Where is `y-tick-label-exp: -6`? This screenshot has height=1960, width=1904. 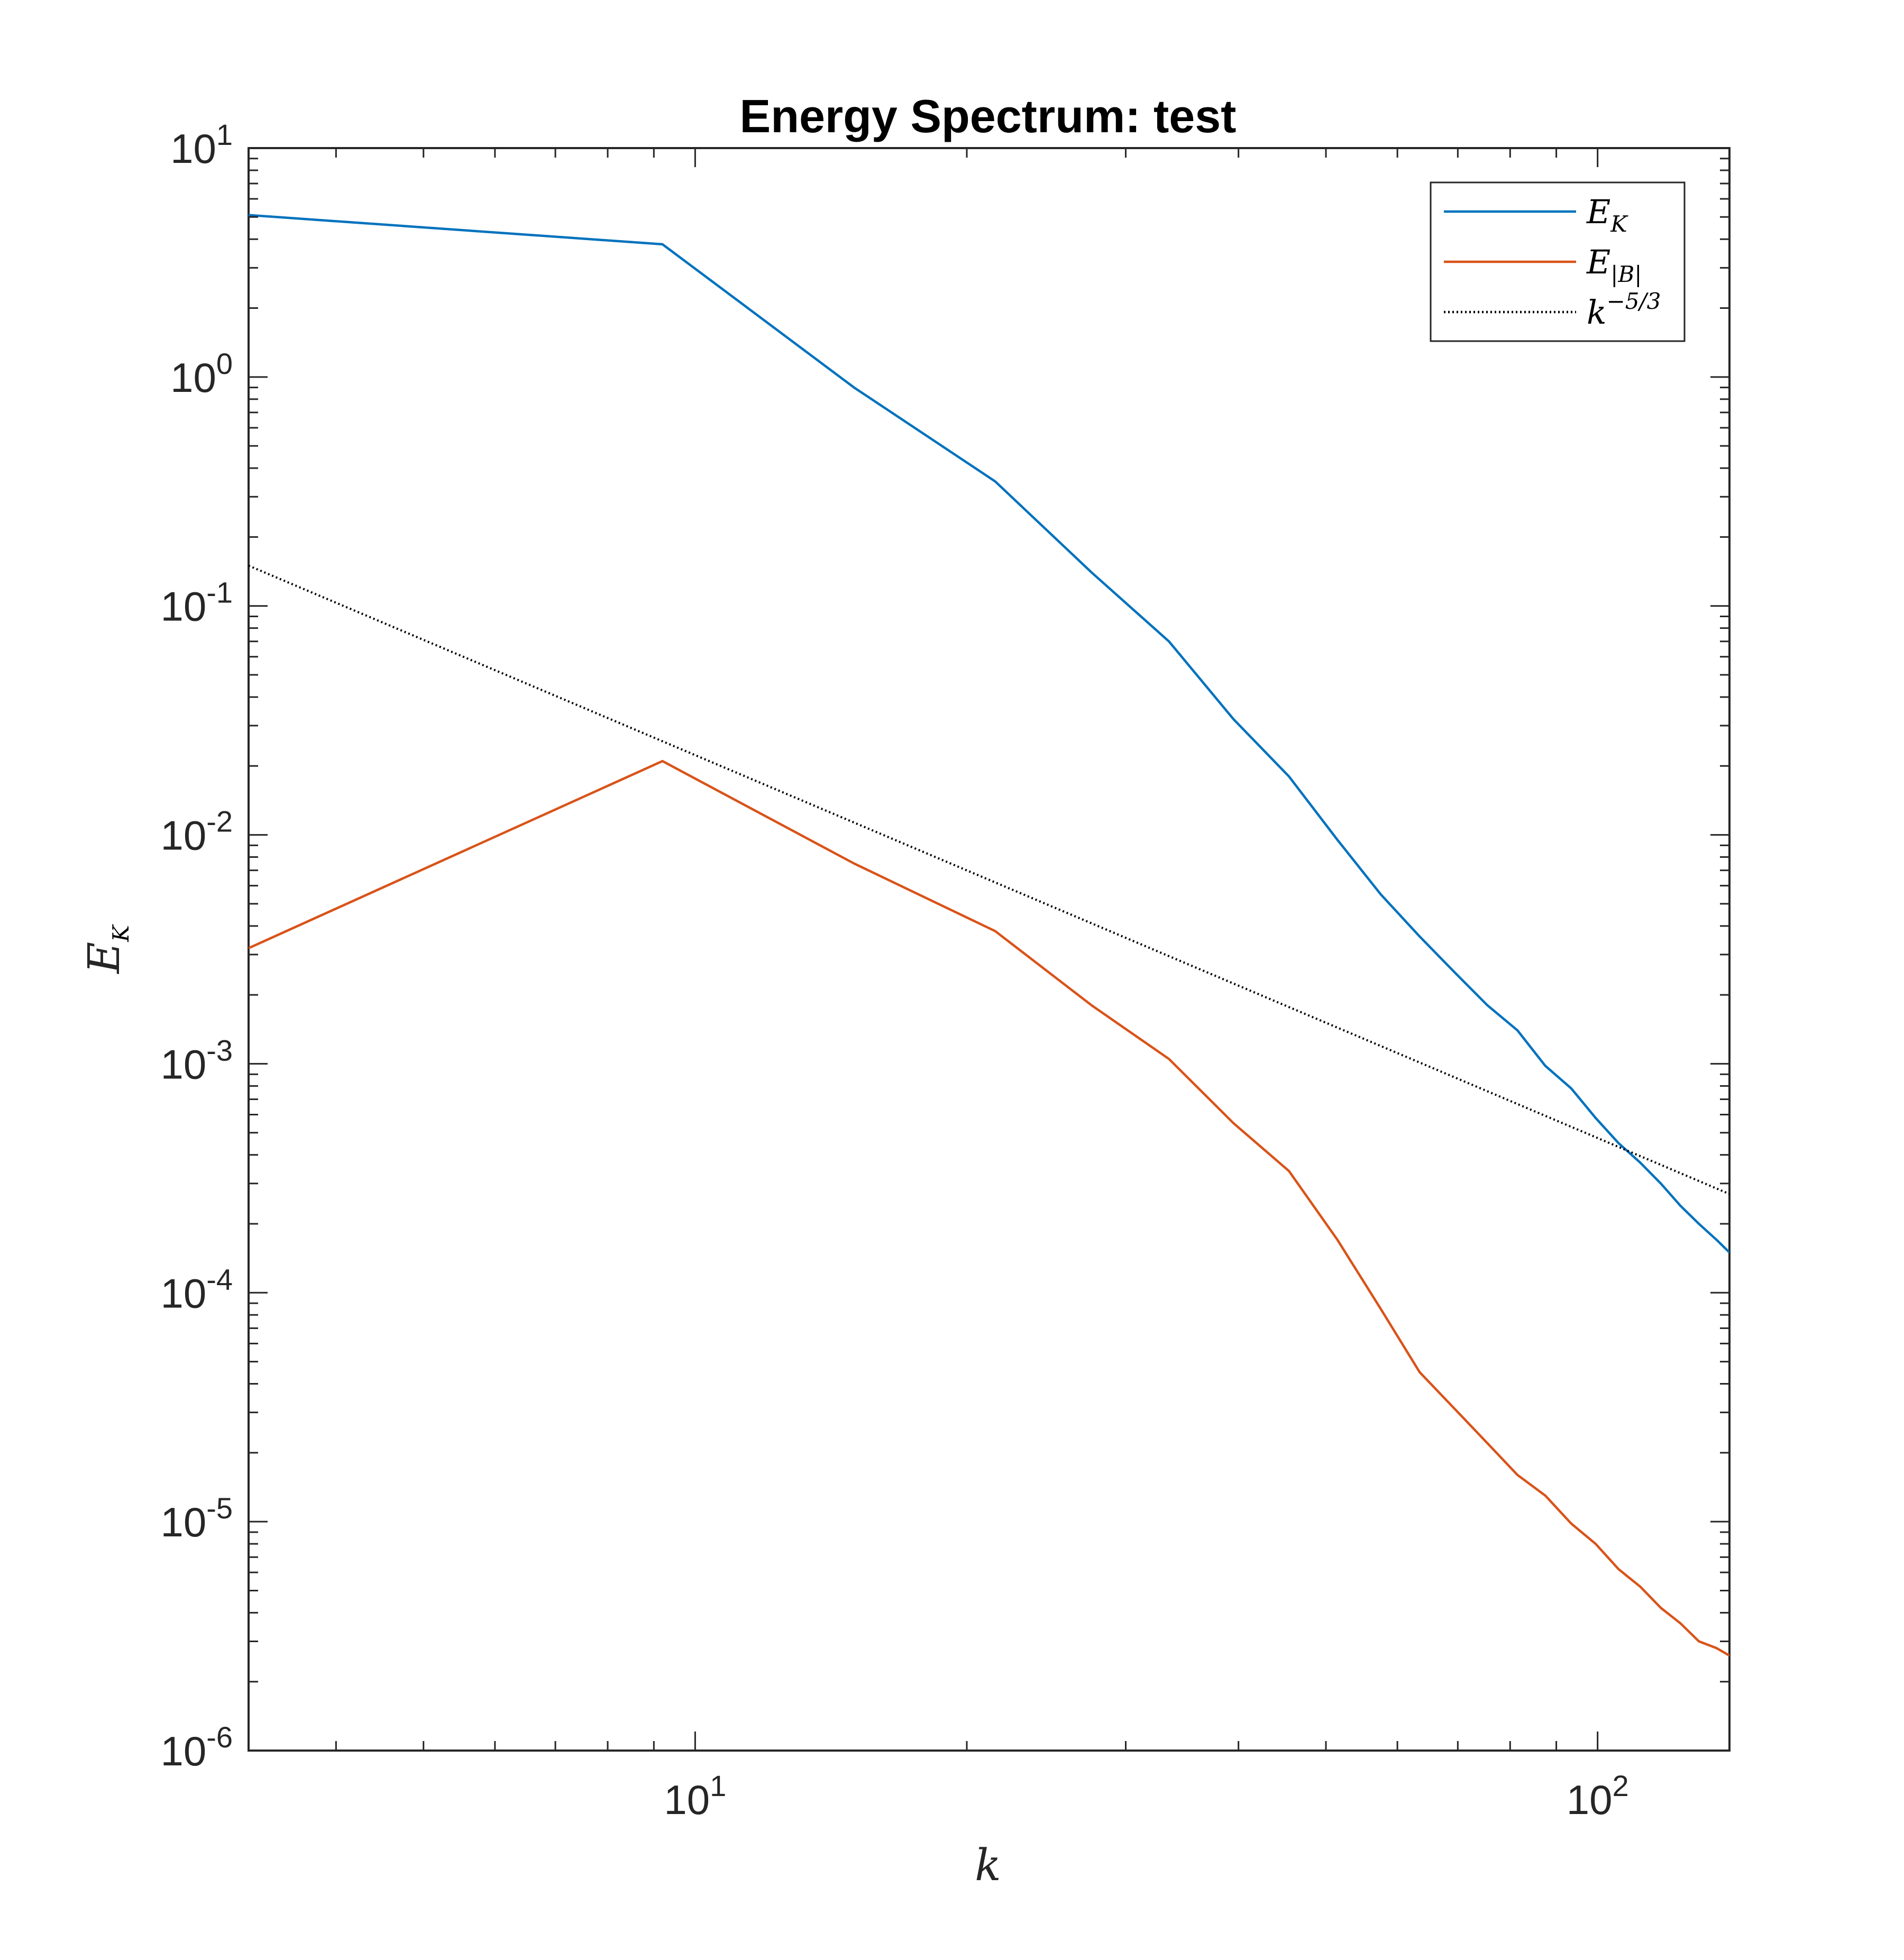
y-tick-label-exp: -6 is located at coordinates (219, 1737).